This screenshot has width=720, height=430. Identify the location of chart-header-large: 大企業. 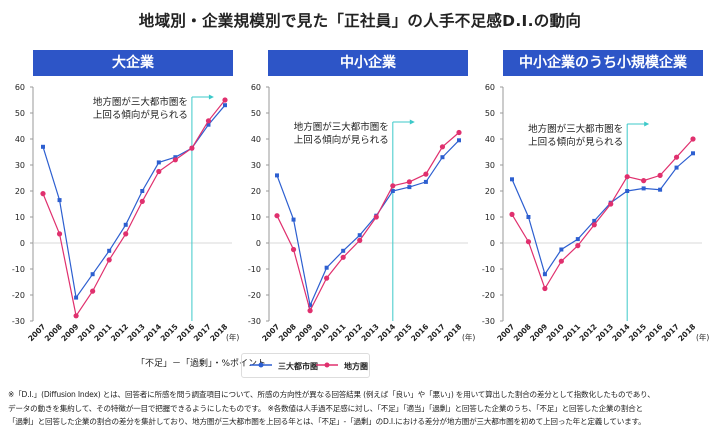
(133, 63).